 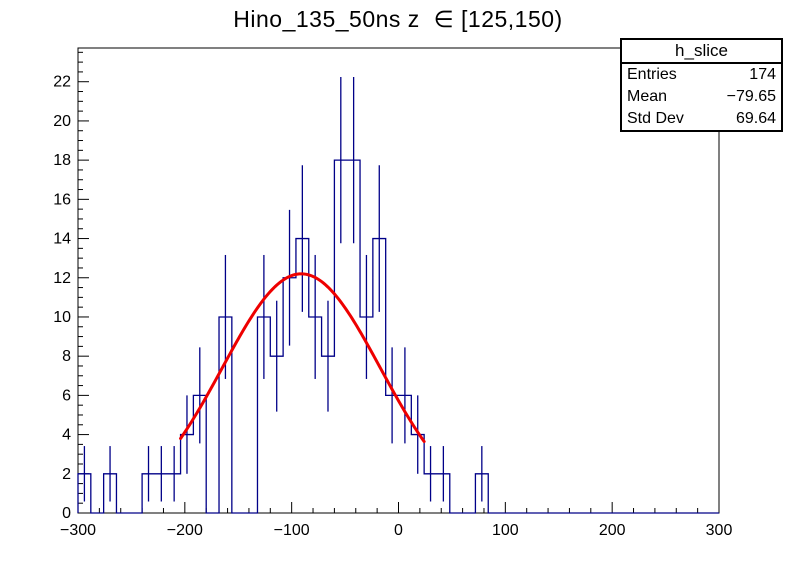 I want to click on stats-row: Entries 174, so click(x=701, y=75).